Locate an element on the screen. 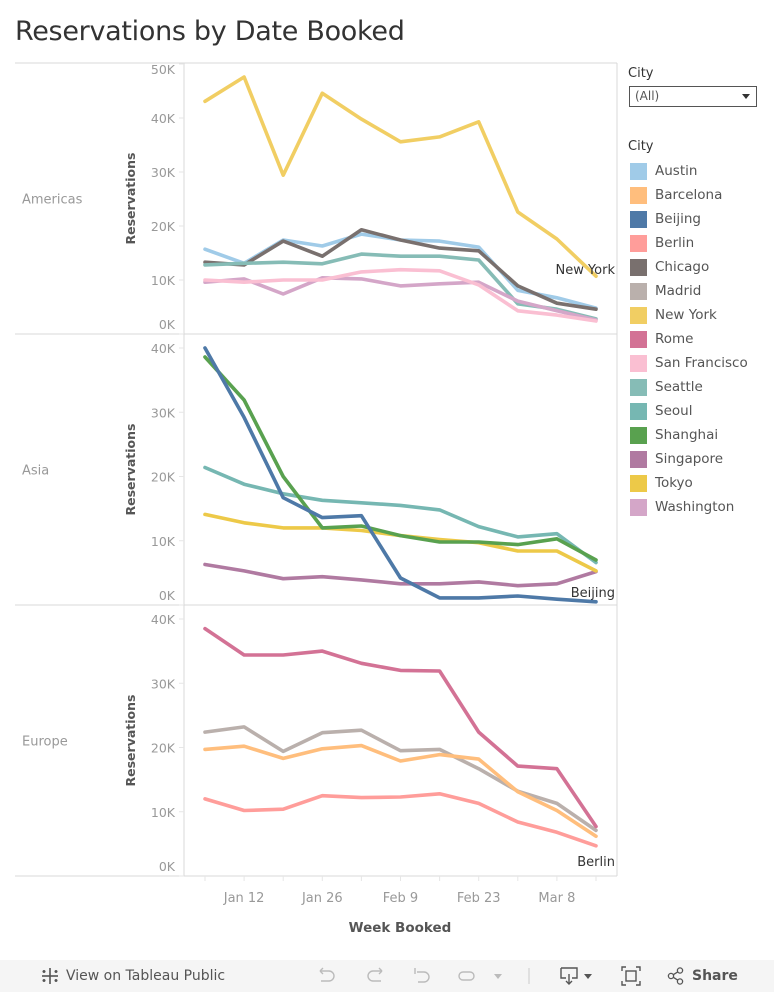  share-label: Share is located at coordinates (715, 976).